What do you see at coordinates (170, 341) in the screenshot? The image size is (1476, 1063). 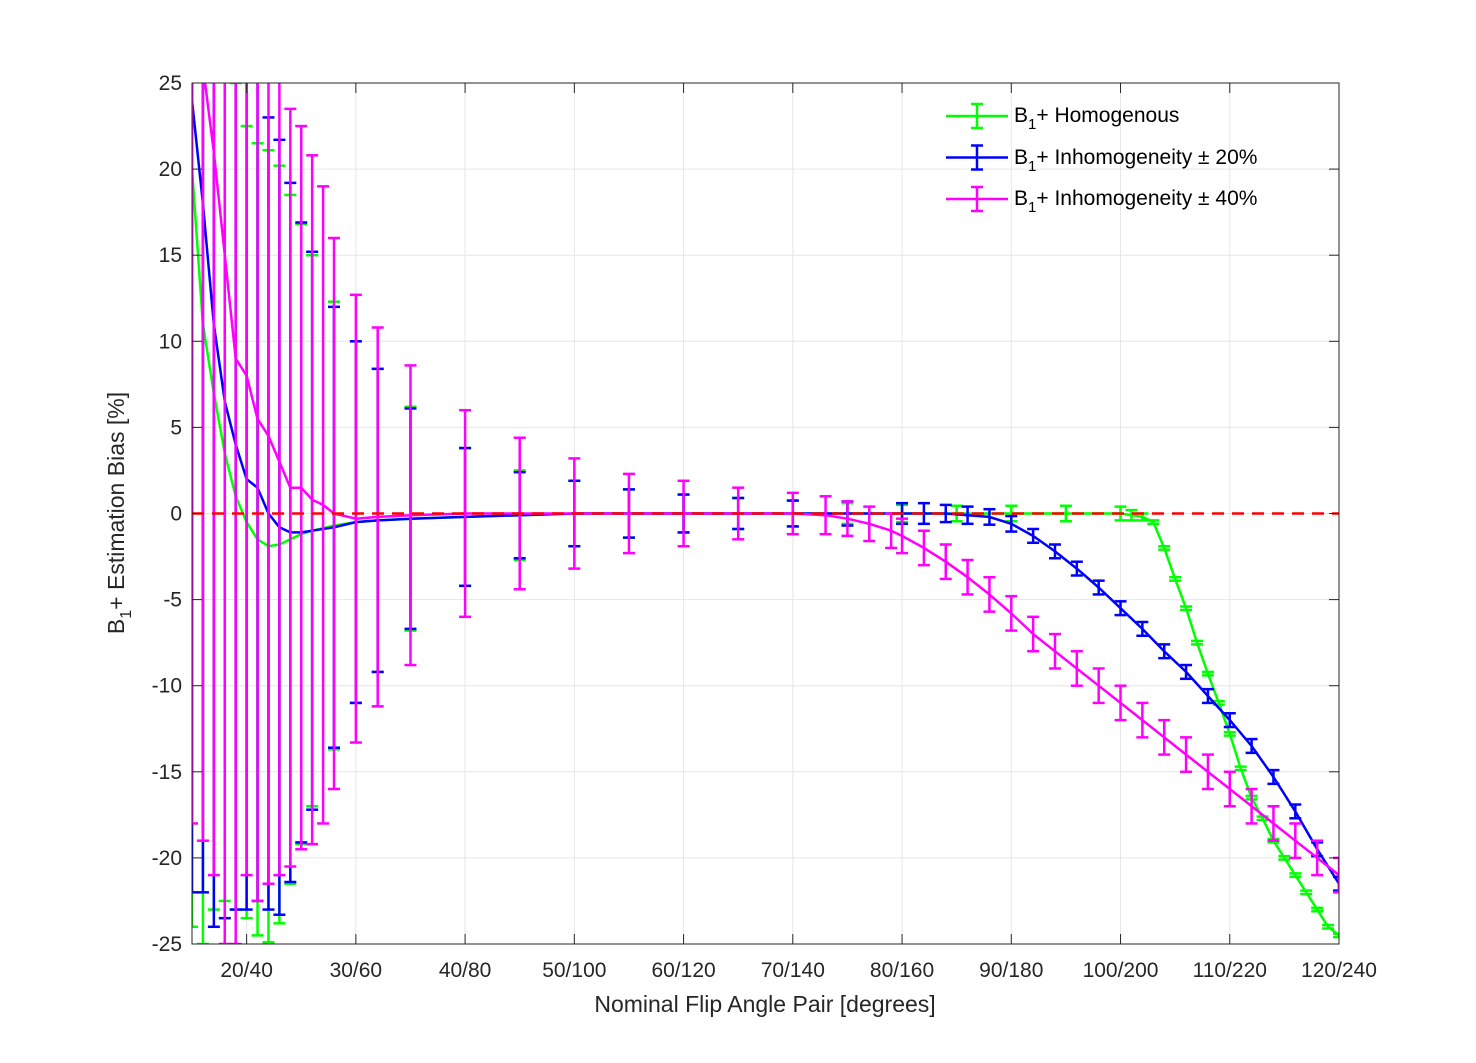 I see `y-tick-label: 10` at bounding box center [170, 341].